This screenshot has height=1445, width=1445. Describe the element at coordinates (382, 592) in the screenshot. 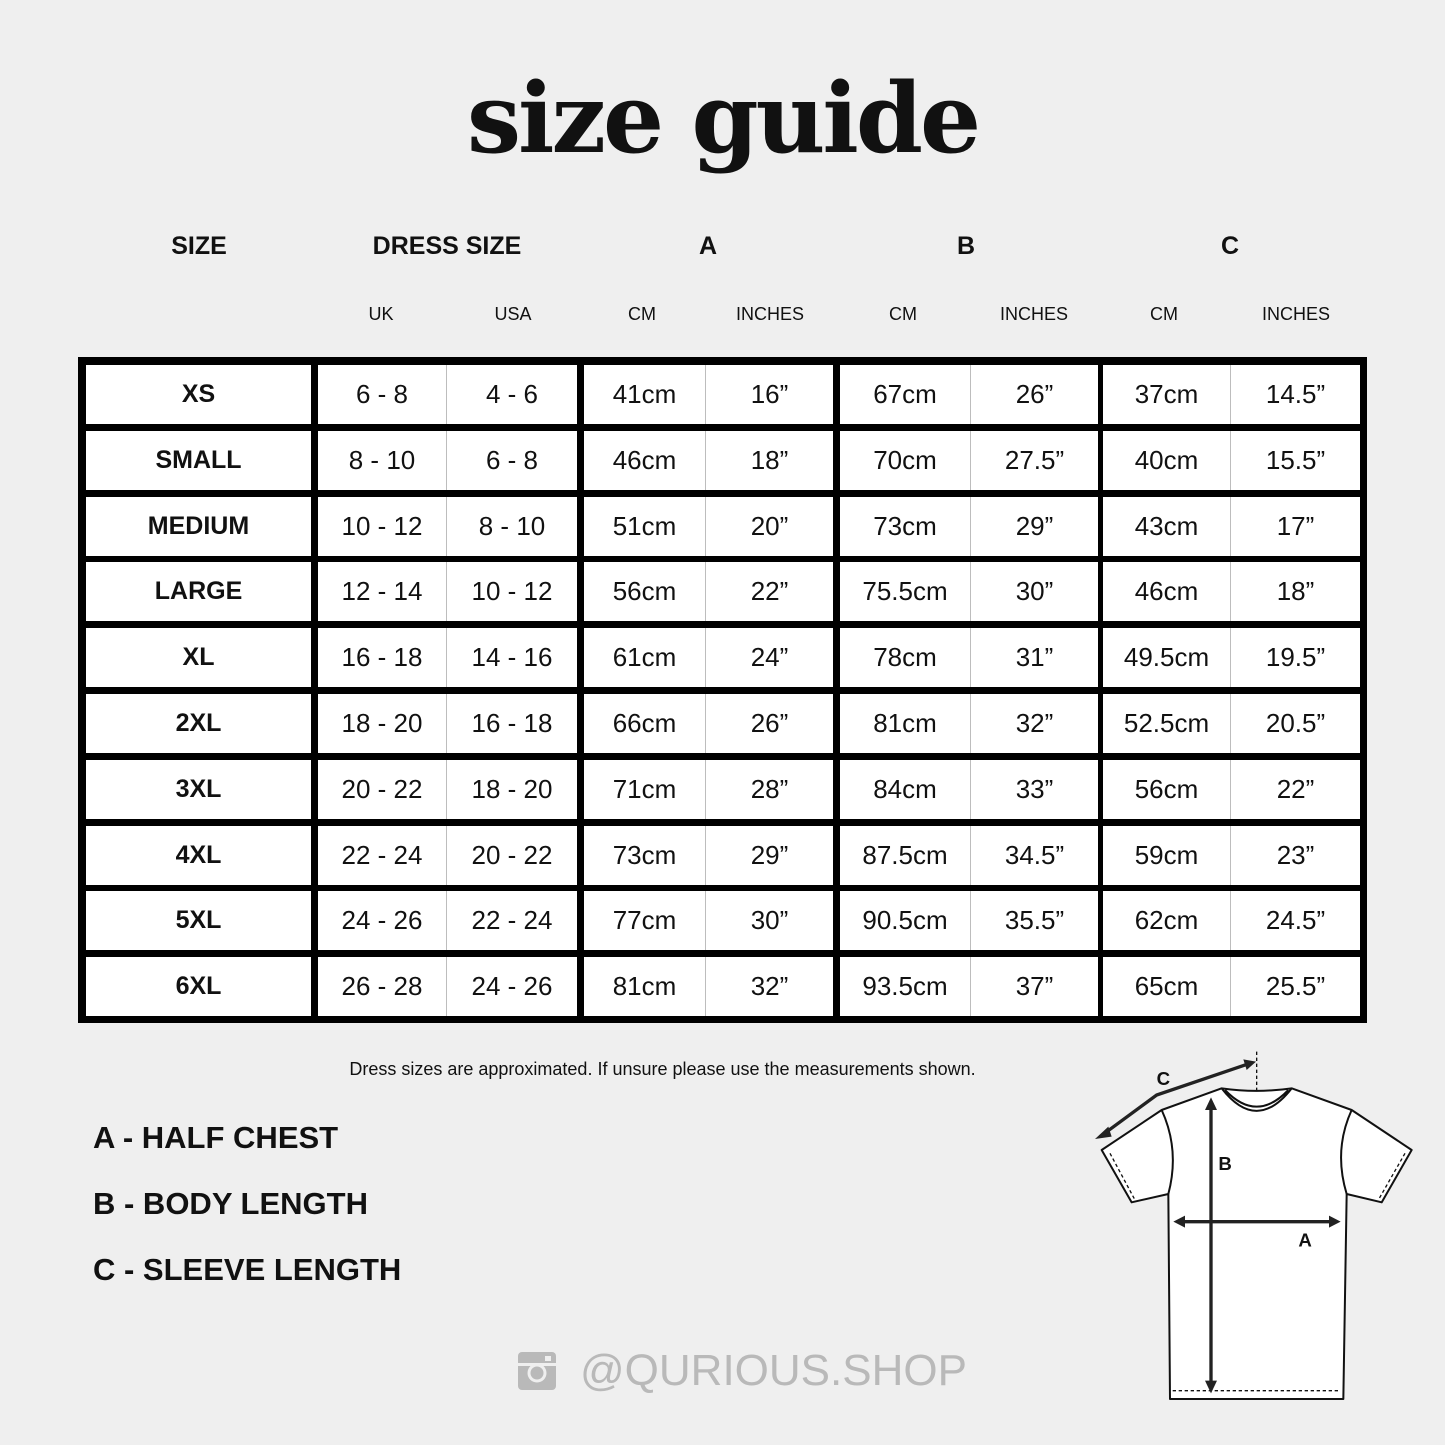

I see `cell-uk: 12 - 14` at that location.